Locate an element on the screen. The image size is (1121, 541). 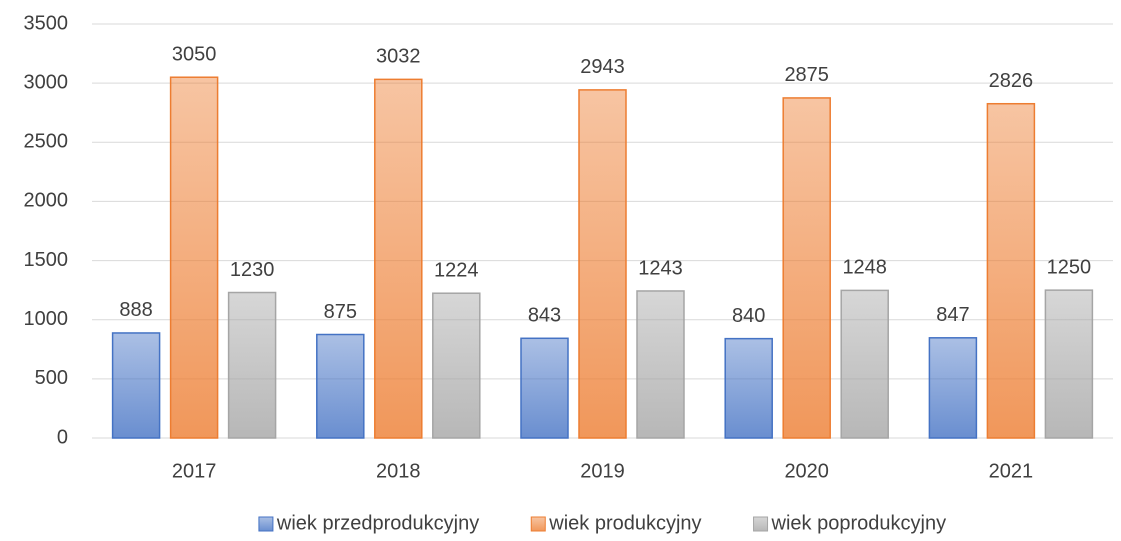
data-label: 2826 is located at coordinates (1011, 81).